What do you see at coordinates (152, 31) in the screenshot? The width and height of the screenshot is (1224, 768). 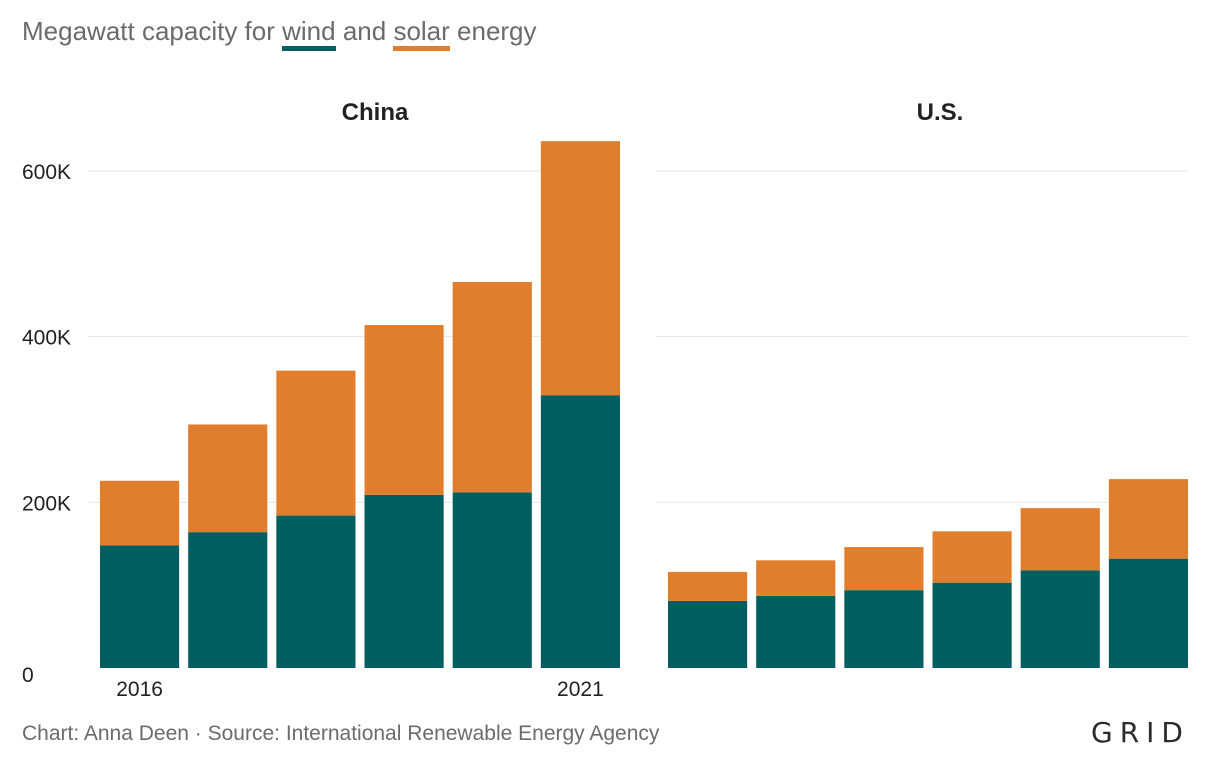 I see `title-prefix: Megawatt capacity for` at bounding box center [152, 31].